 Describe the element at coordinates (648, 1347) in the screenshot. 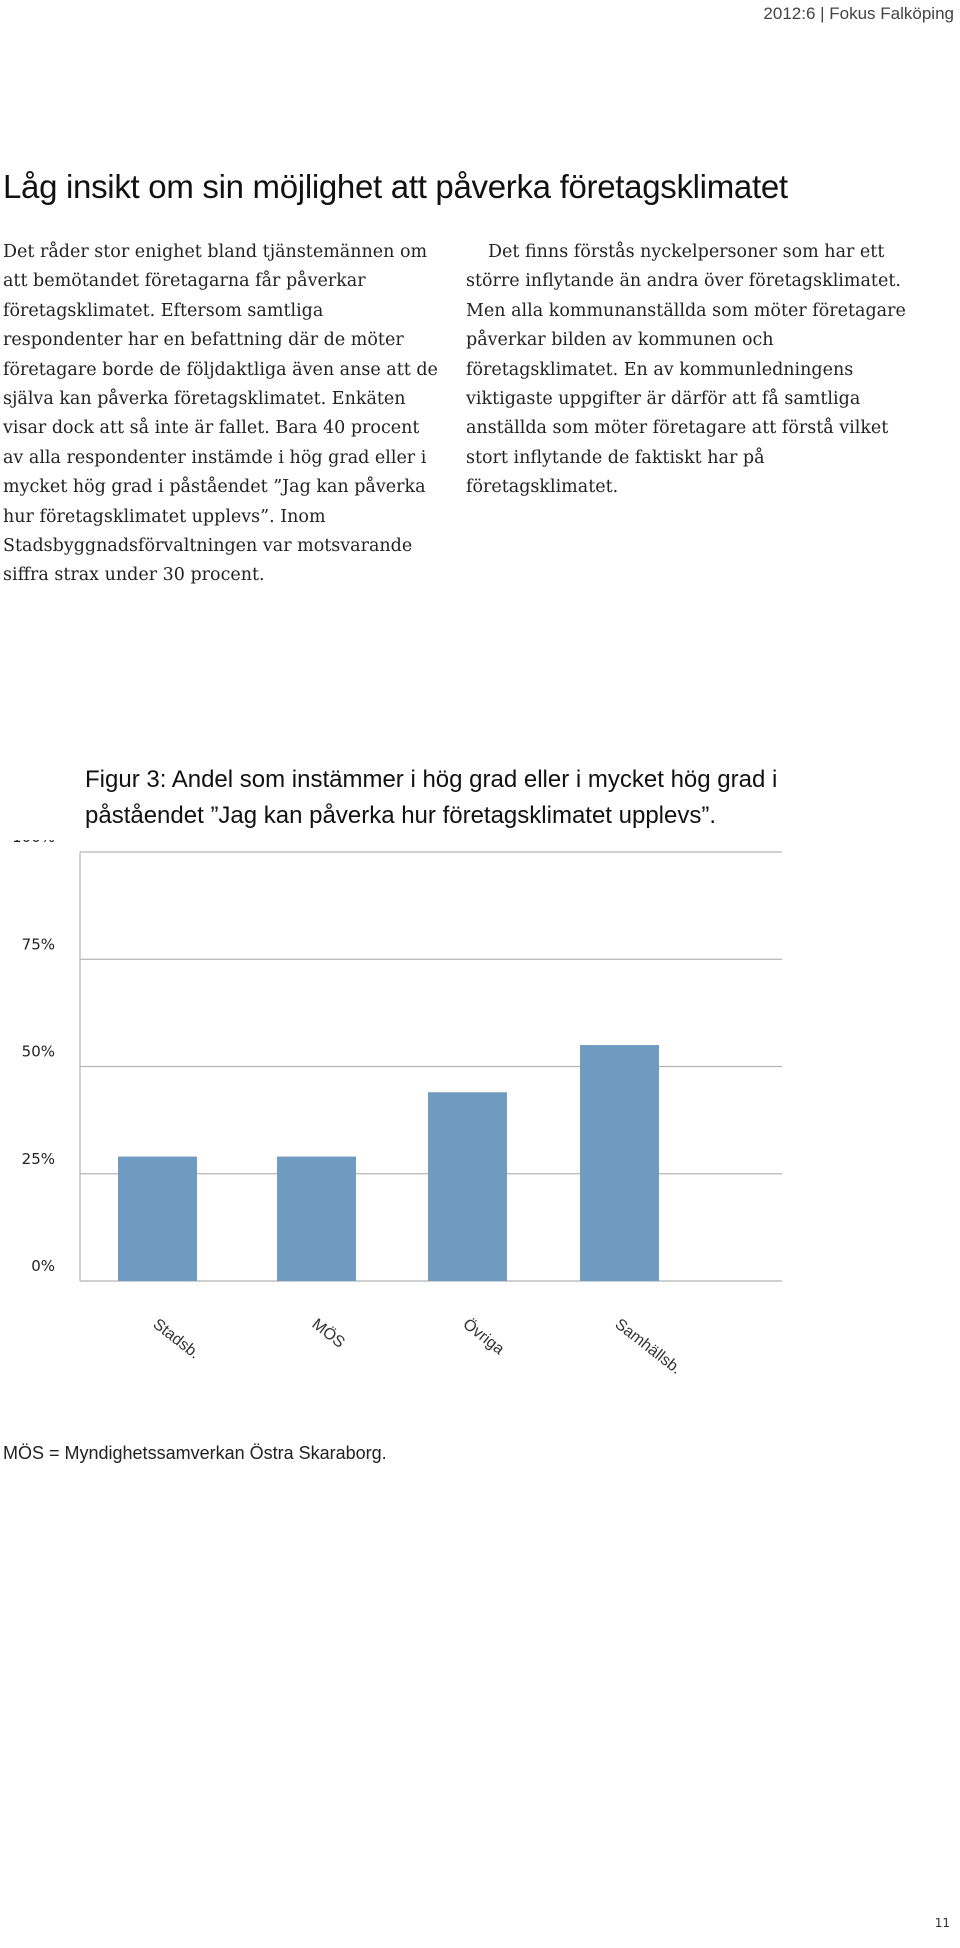

I see `x-category-label: Samhällsb.` at that location.